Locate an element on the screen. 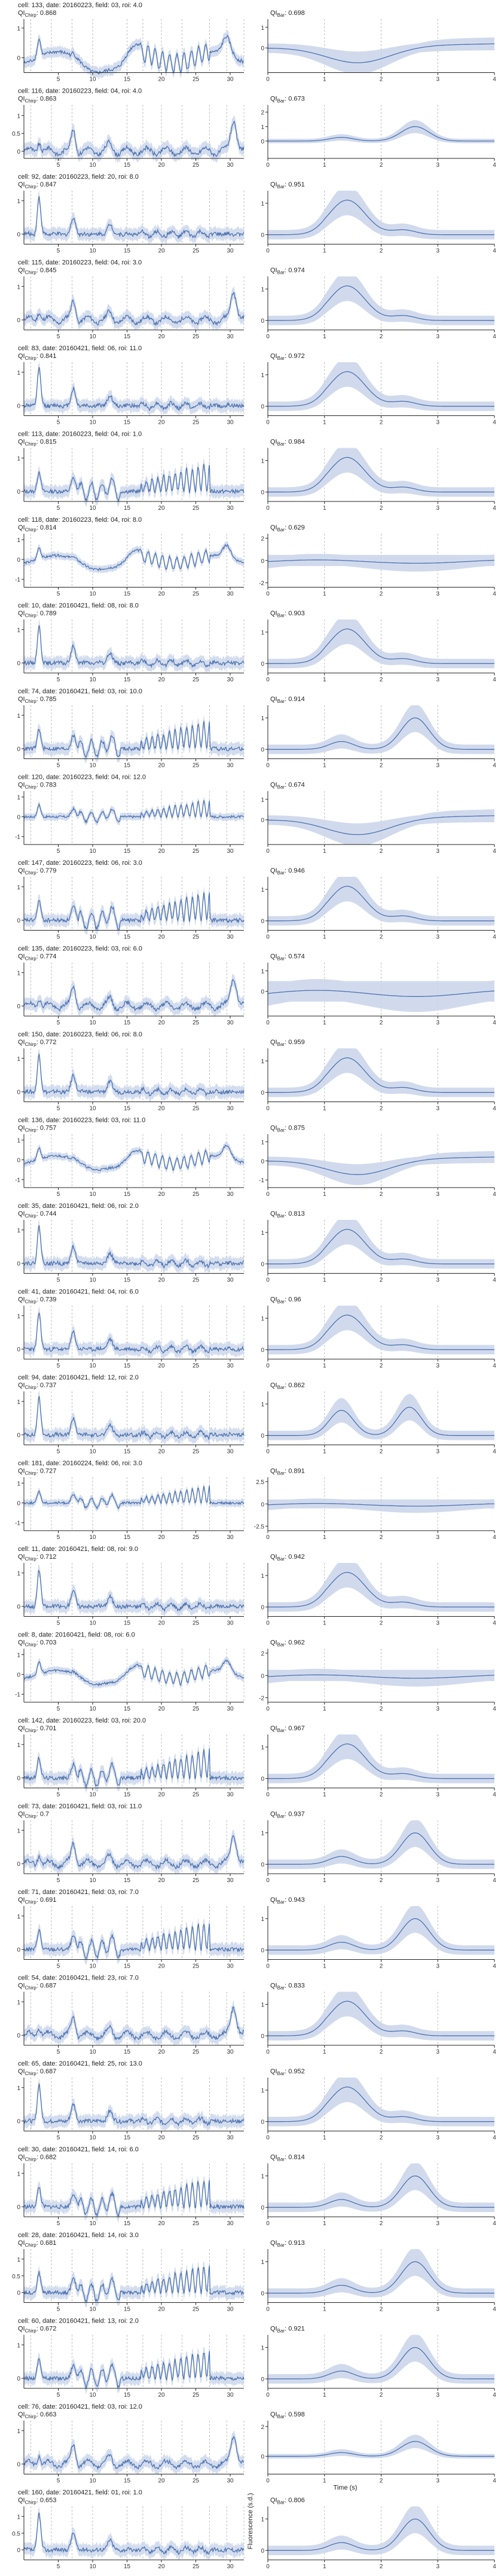 Image resolution: width=504 pixels, height=2576 pixels. right-x-axis-label: Time (s) is located at coordinates (346, 2488).